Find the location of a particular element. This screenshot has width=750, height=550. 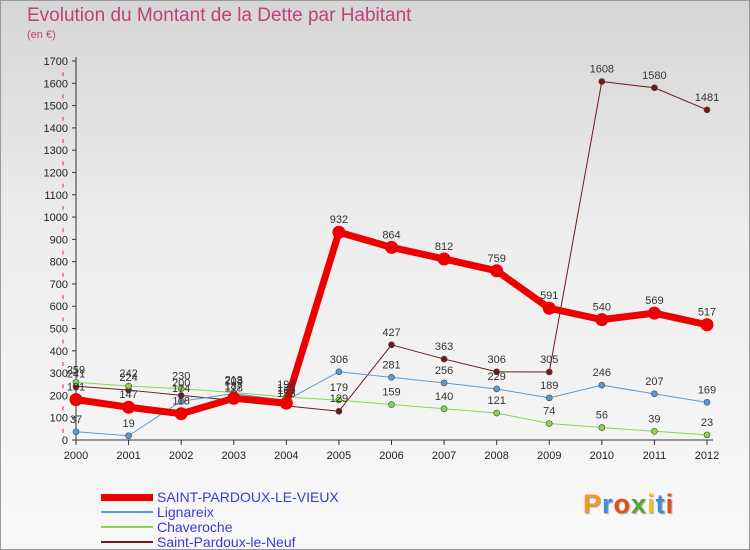

y-tick-label: 100 is located at coordinates (59, 419).